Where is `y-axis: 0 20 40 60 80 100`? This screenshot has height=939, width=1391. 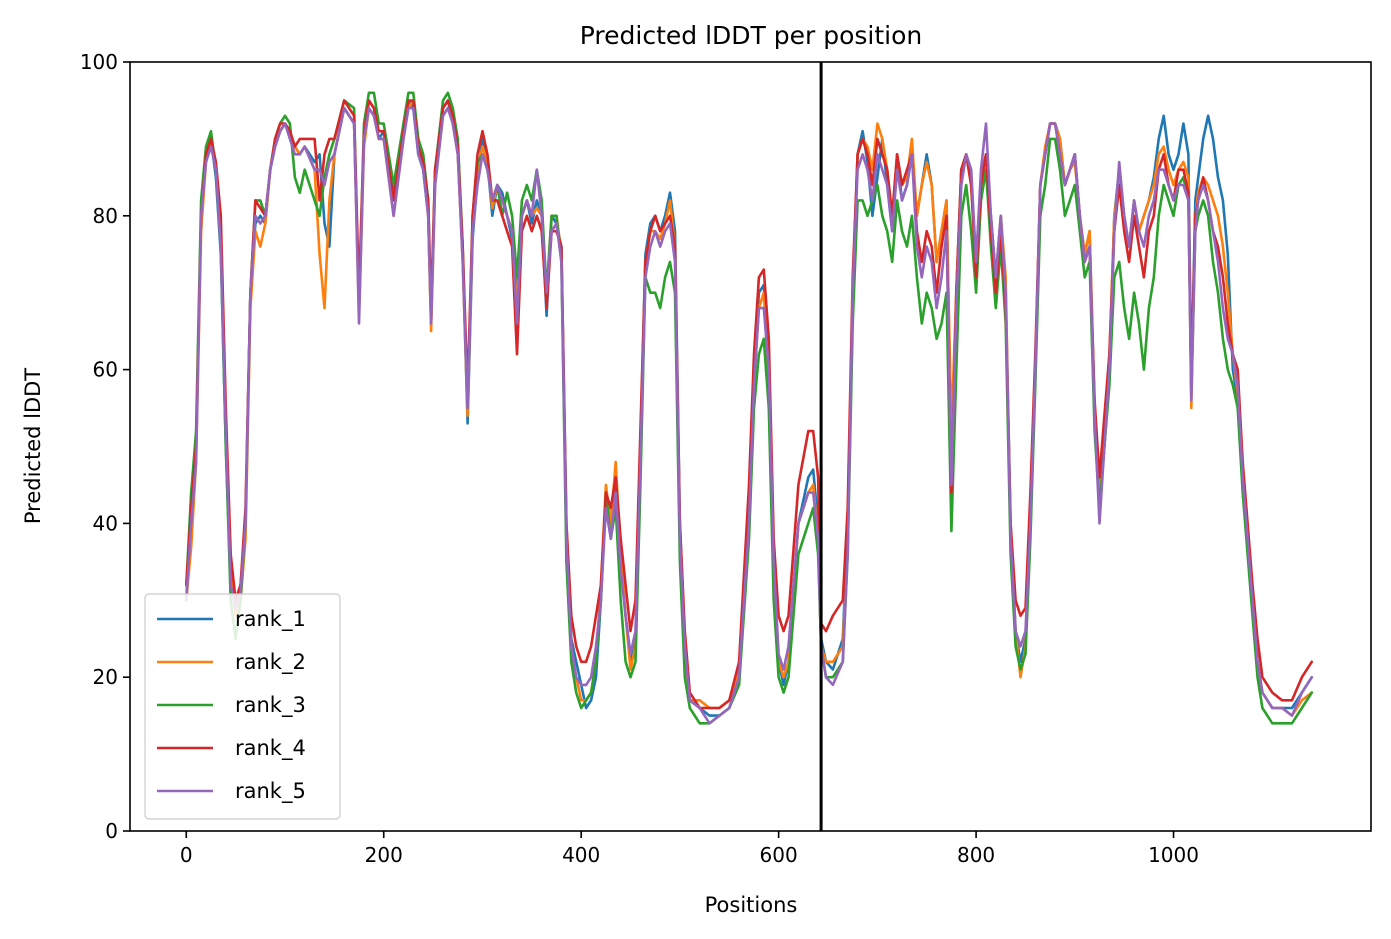
y-axis: 0 20 40 60 80 100 is located at coordinates (105, 446).